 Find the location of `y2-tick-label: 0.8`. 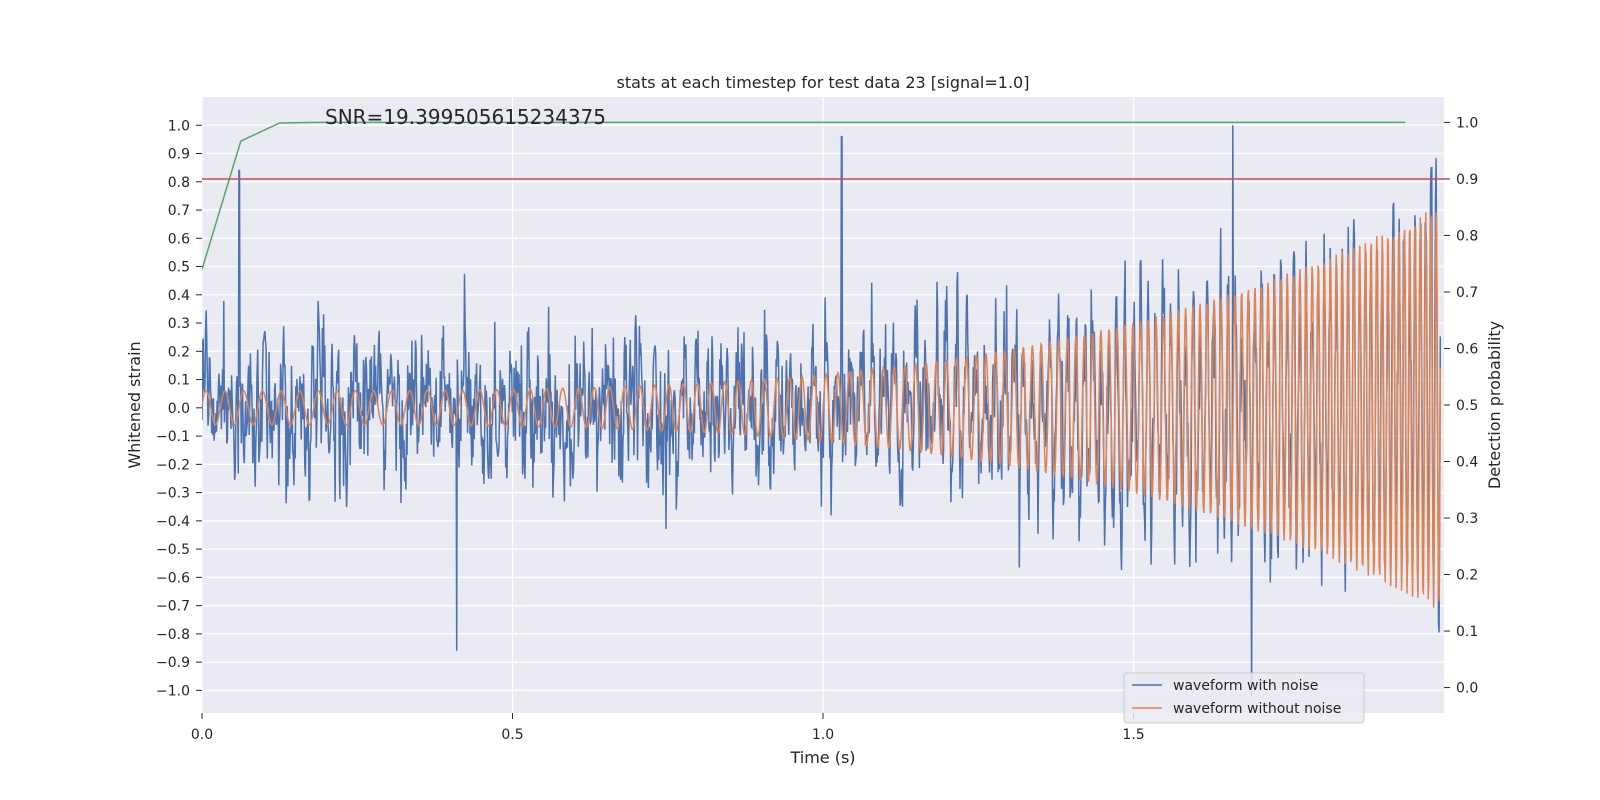

y2-tick-label: 0.8 is located at coordinates (1467, 236).